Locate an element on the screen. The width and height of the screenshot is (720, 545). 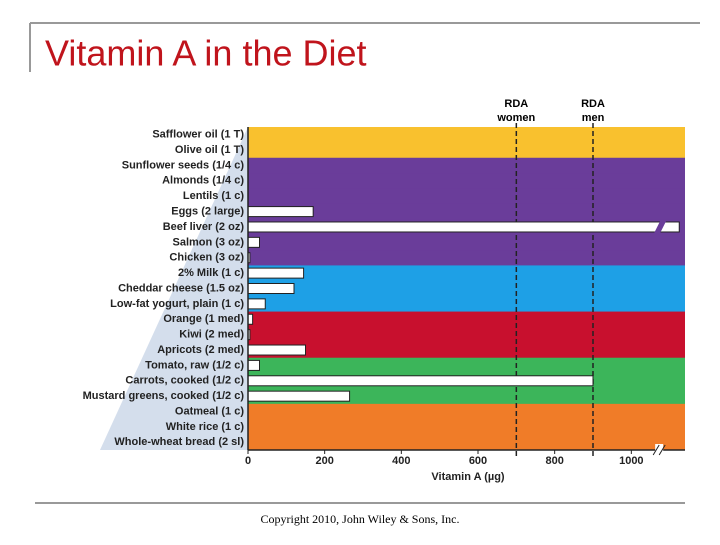
y-tick-label: Low-fat yogurt, plain (1 c) is located at coordinates (177, 304).